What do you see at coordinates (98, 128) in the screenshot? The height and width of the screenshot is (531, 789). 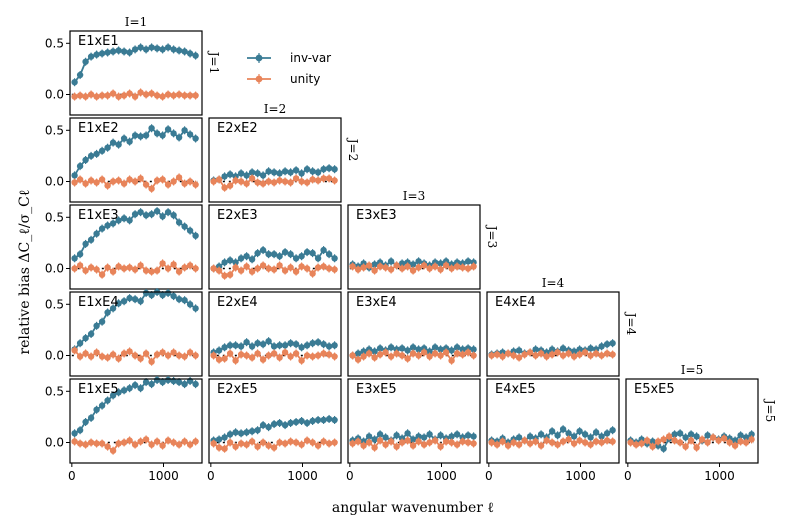 I see `panel-title: E1xE2` at bounding box center [98, 128].